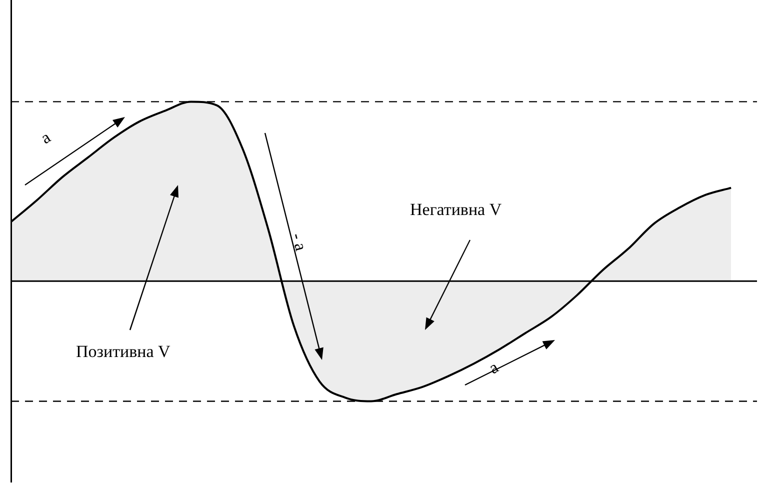 The height and width of the screenshot is (496, 766). What do you see at coordinates (456, 210) in the screenshot?
I see `annotation: Негативна V` at bounding box center [456, 210].